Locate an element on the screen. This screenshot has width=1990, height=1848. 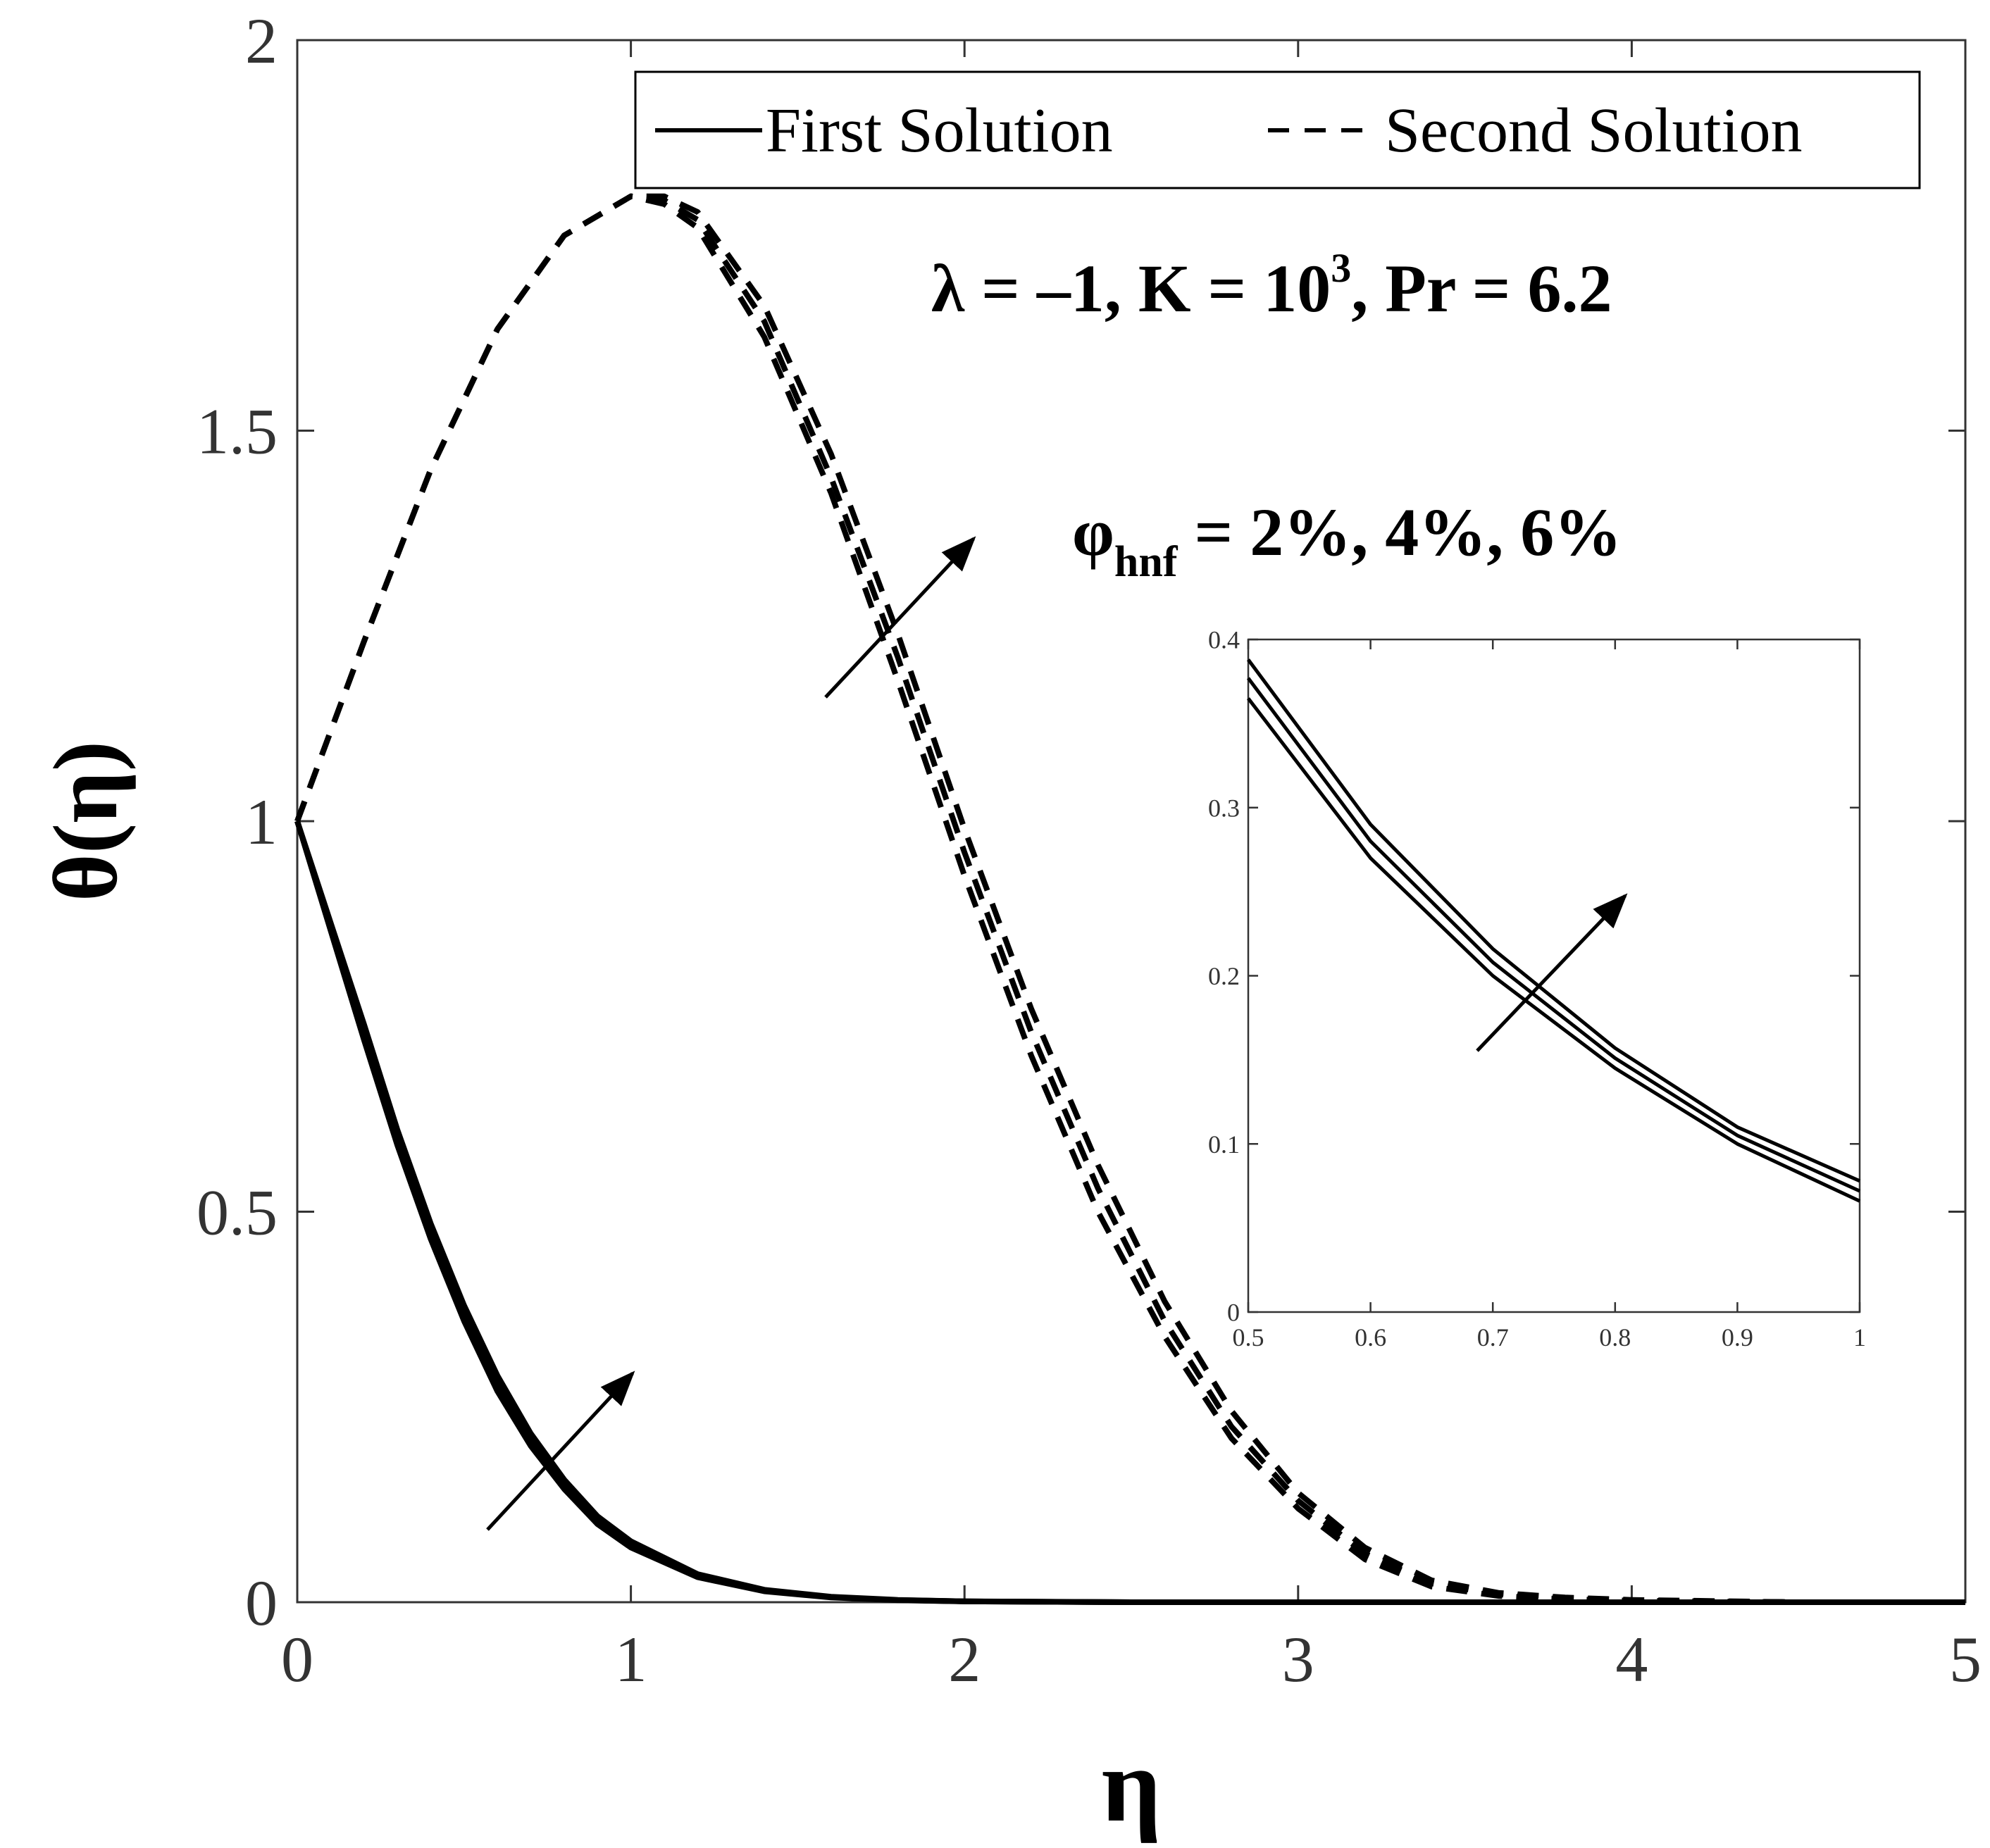
phi-values: = 2%, 4%, 6% is located at coordinates (1400, 532).